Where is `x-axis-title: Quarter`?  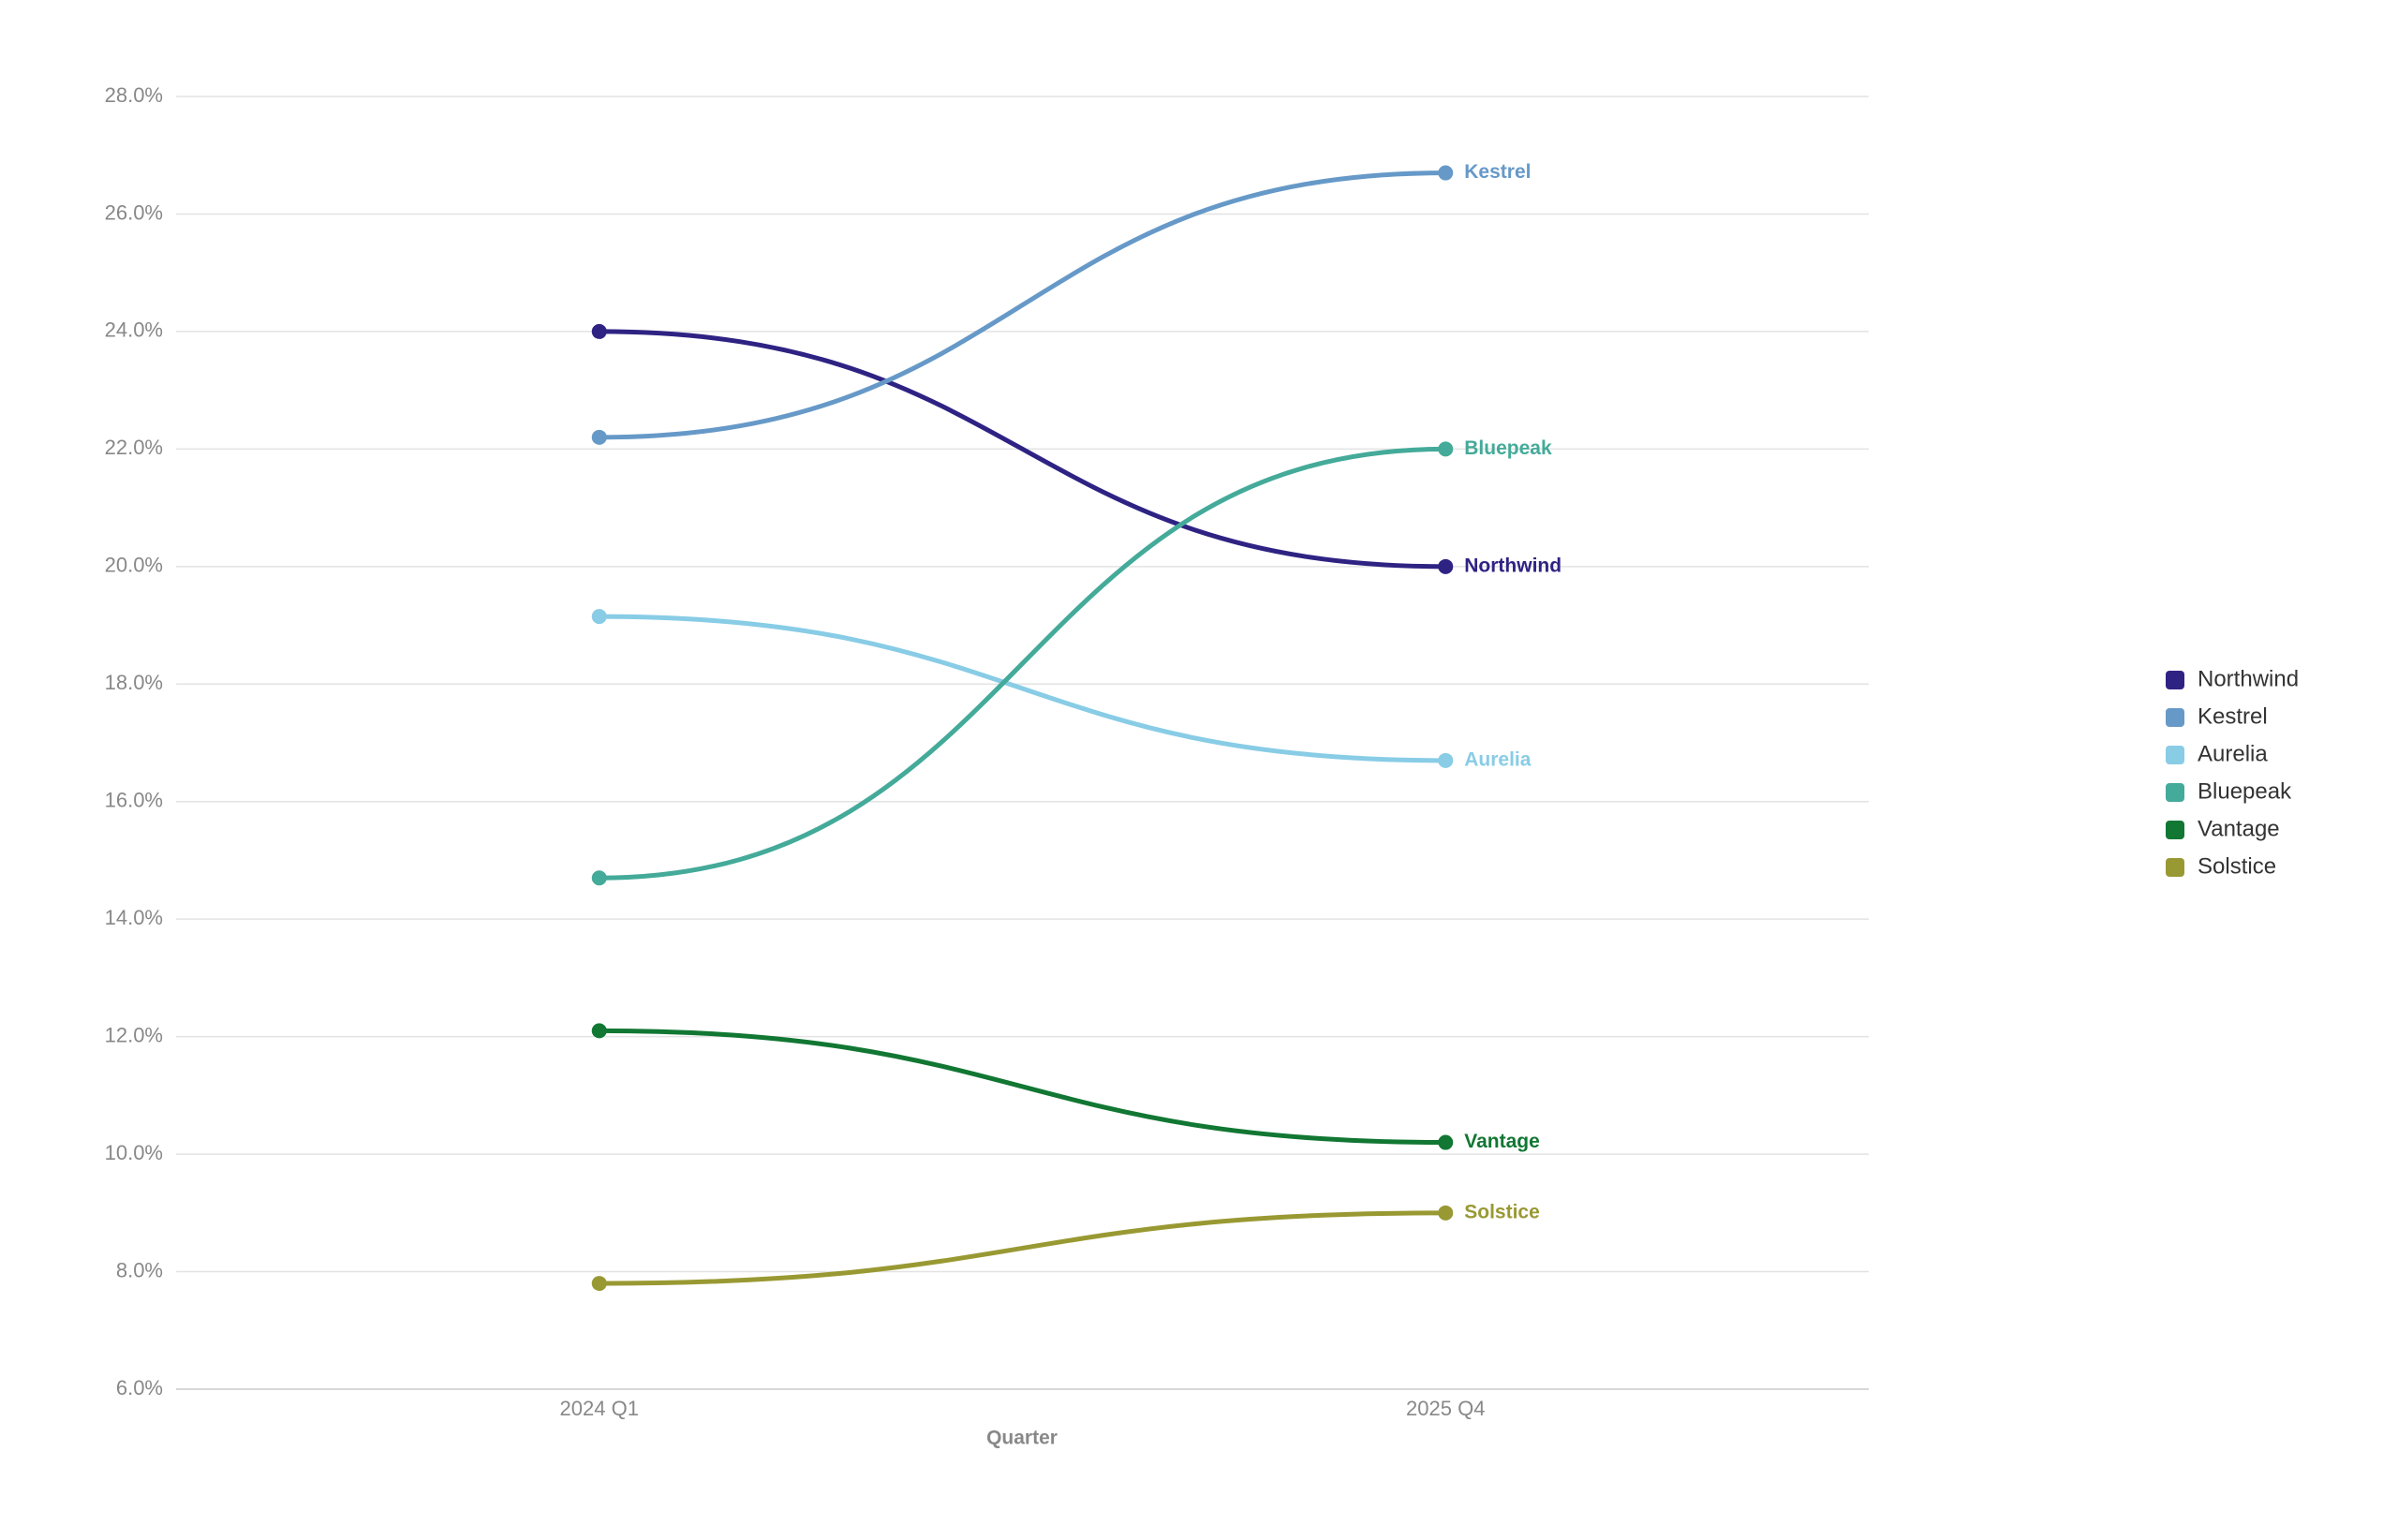 x-axis-title: Quarter is located at coordinates (1022, 1438).